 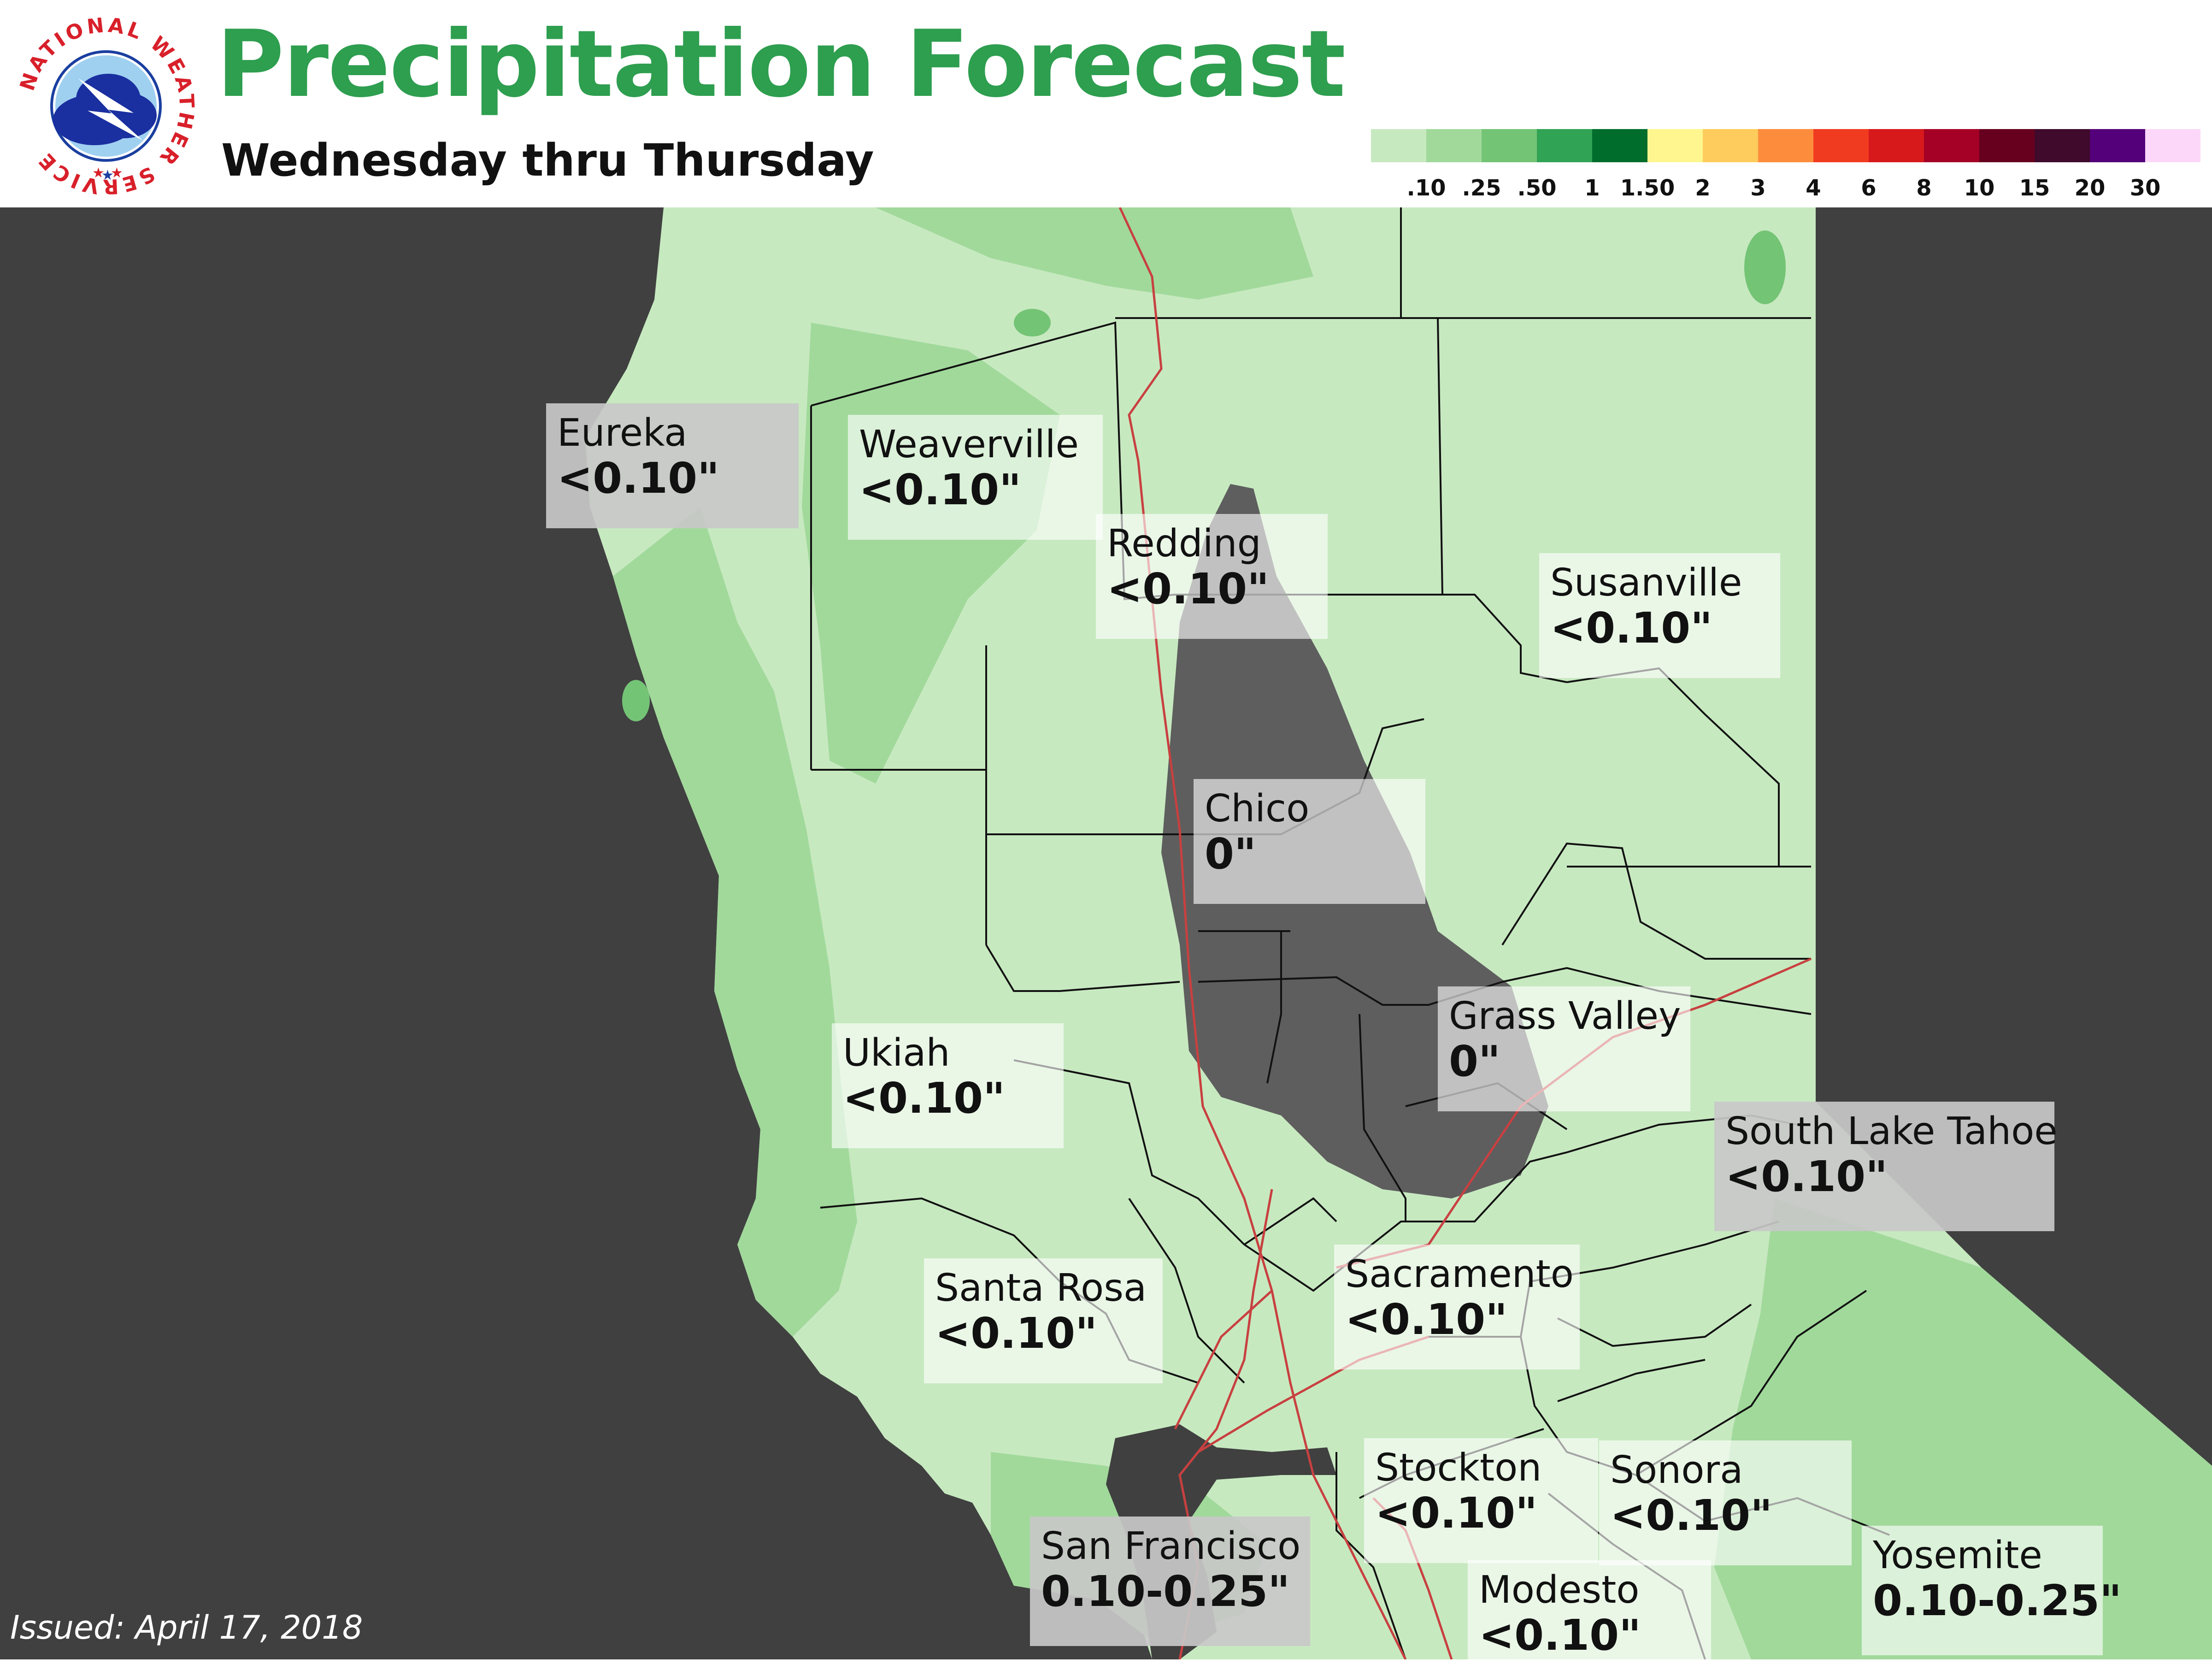 What do you see at coordinates (1891, 1131) in the screenshot?
I see `city-name: South Lake Tahoe` at bounding box center [1891, 1131].